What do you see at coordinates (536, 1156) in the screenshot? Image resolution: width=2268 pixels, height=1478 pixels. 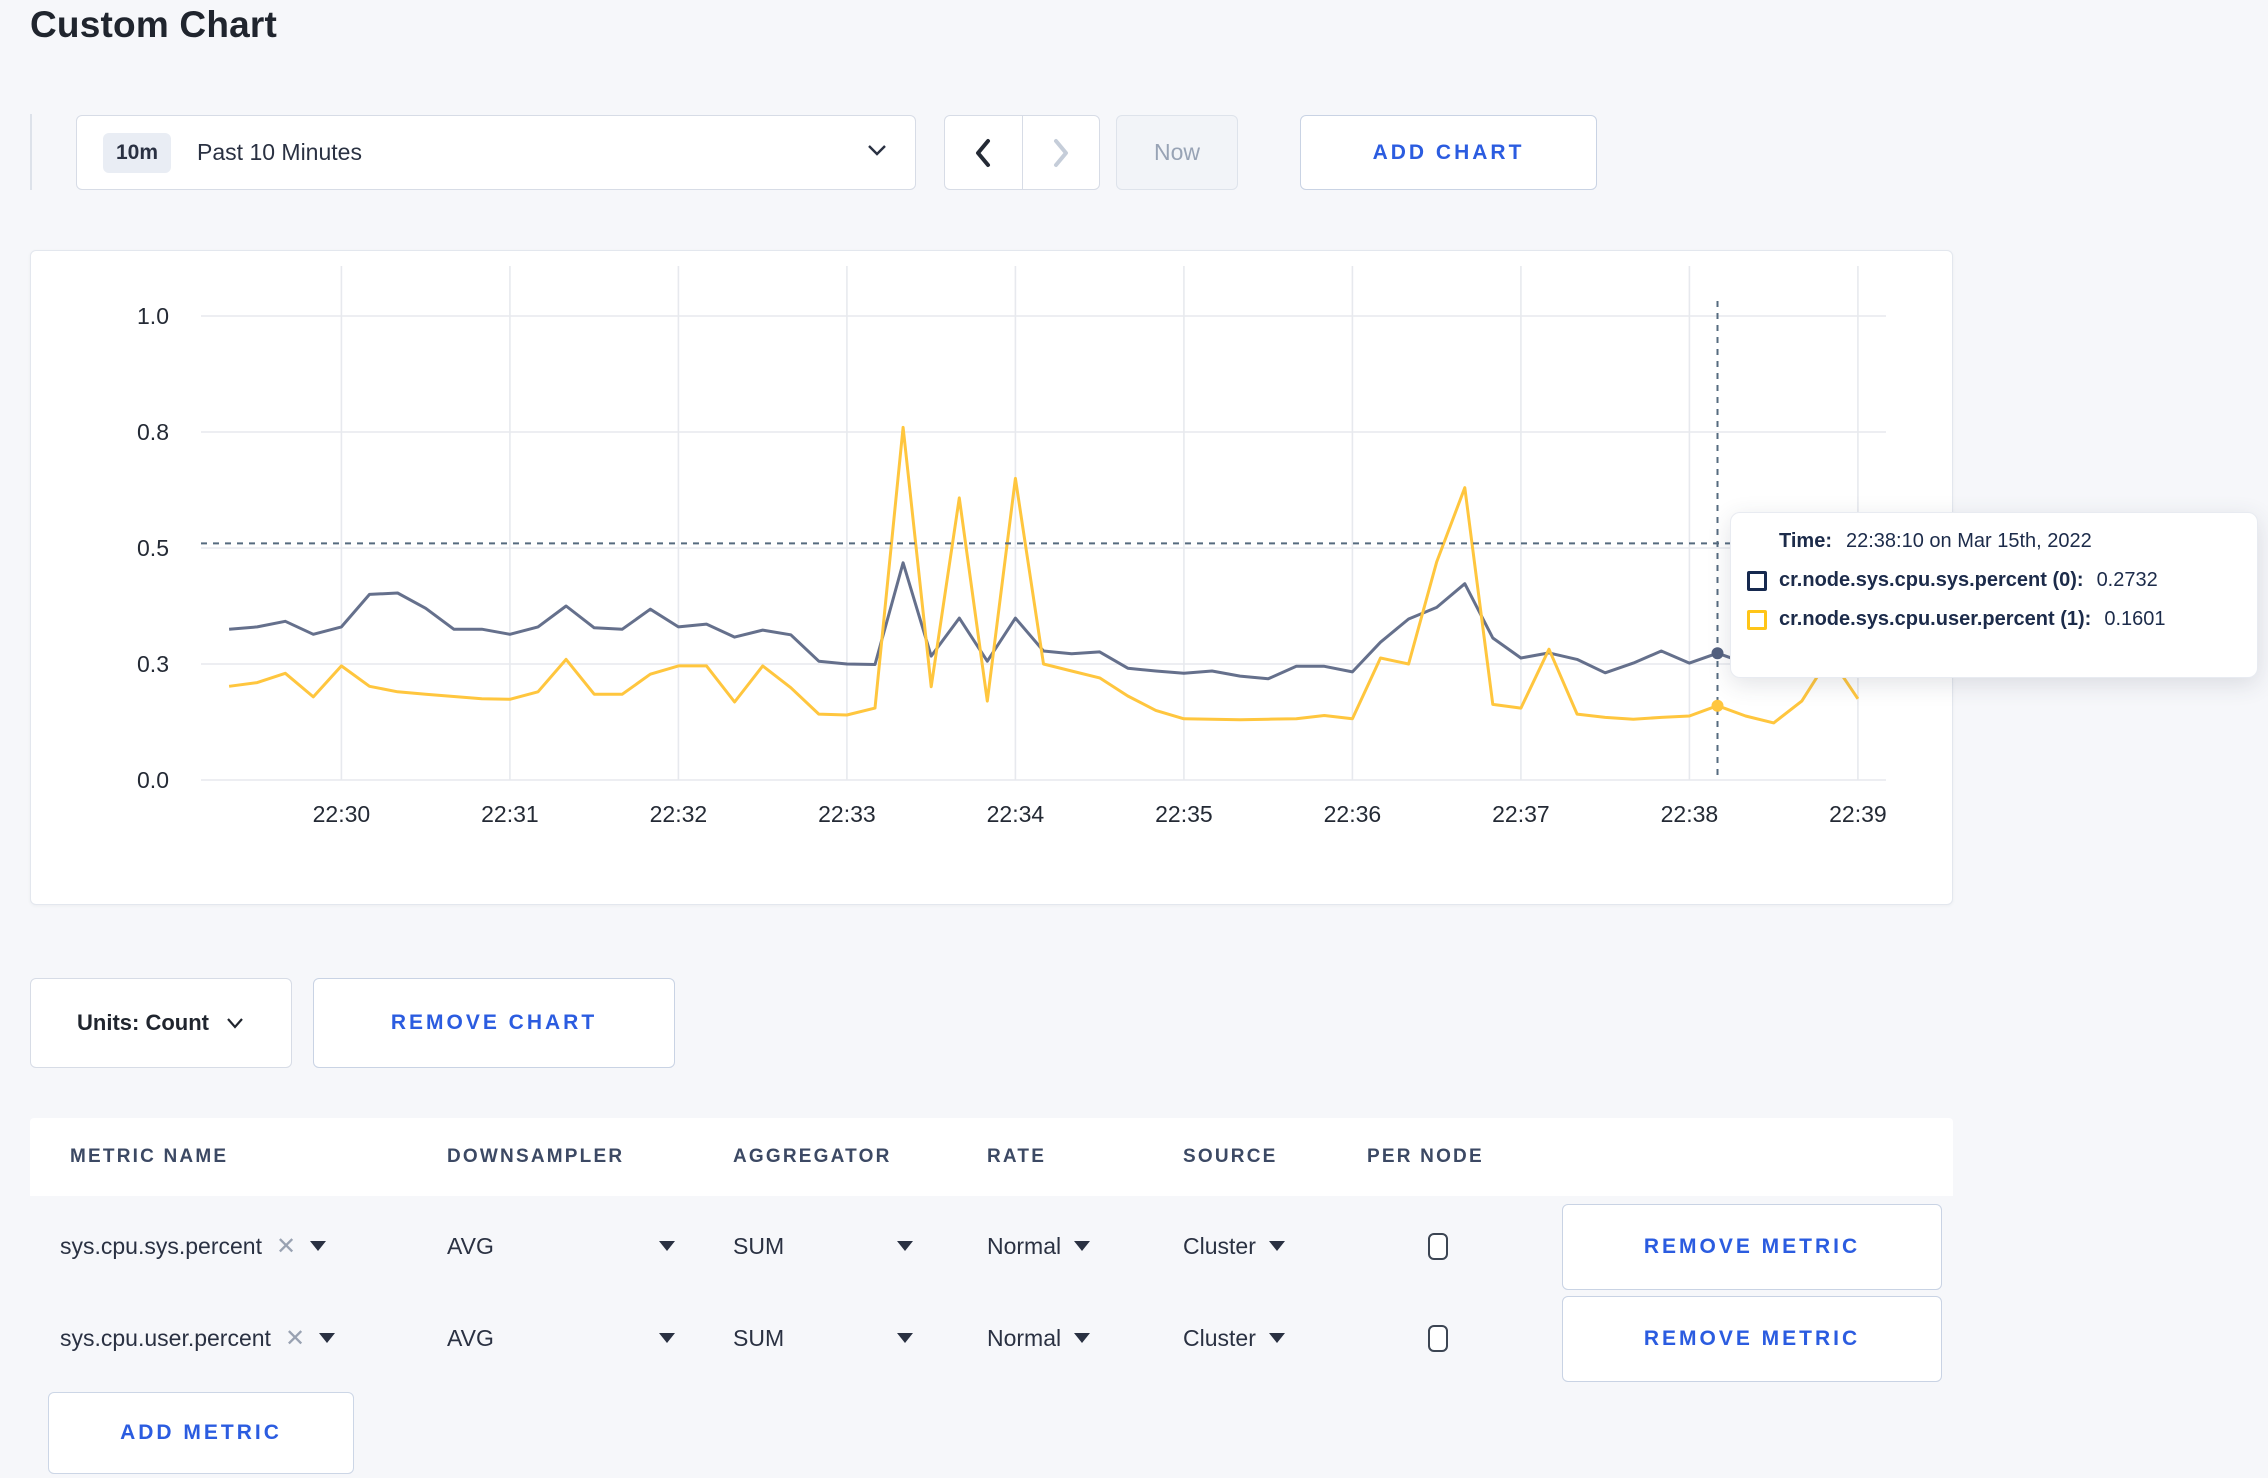 I see `col-downsampler: DOWNSAMPLER` at bounding box center [536, 1156].